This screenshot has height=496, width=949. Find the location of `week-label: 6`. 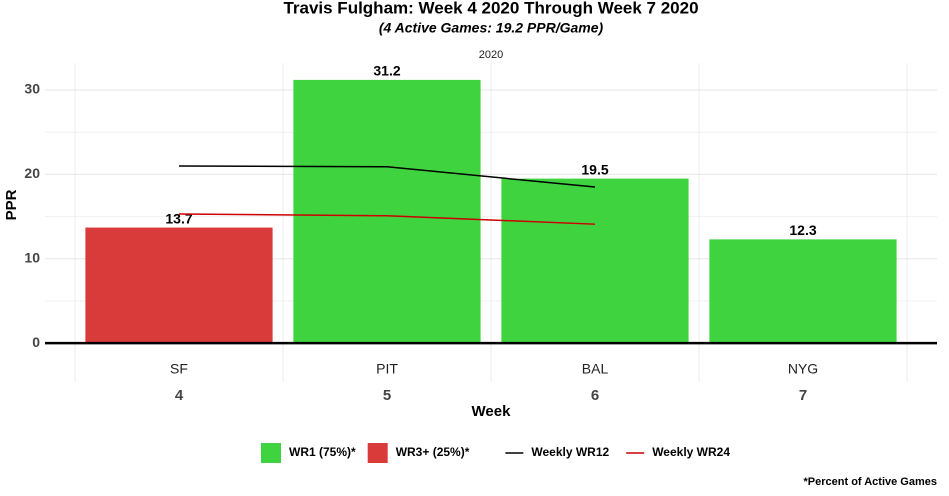

week-label: 6 is located at coordinates (595, 395).